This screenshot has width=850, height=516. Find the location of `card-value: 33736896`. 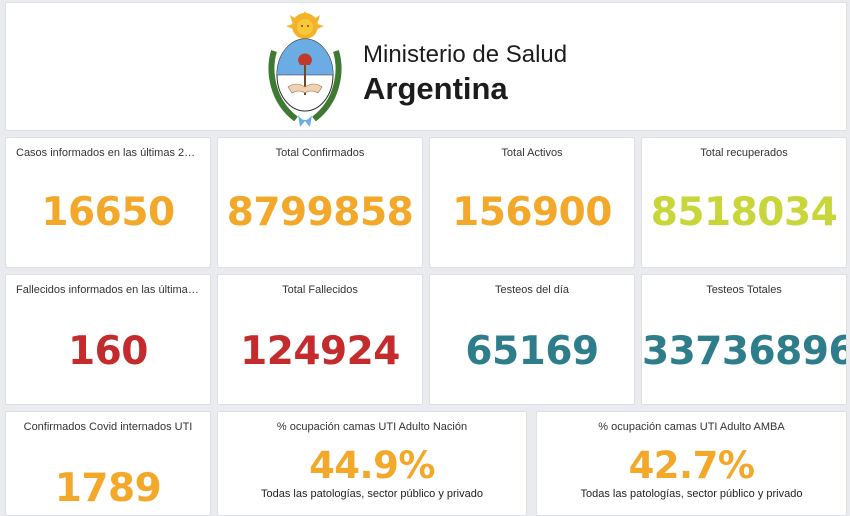

card-value: 33736896 is located at coordinates (744, 351).